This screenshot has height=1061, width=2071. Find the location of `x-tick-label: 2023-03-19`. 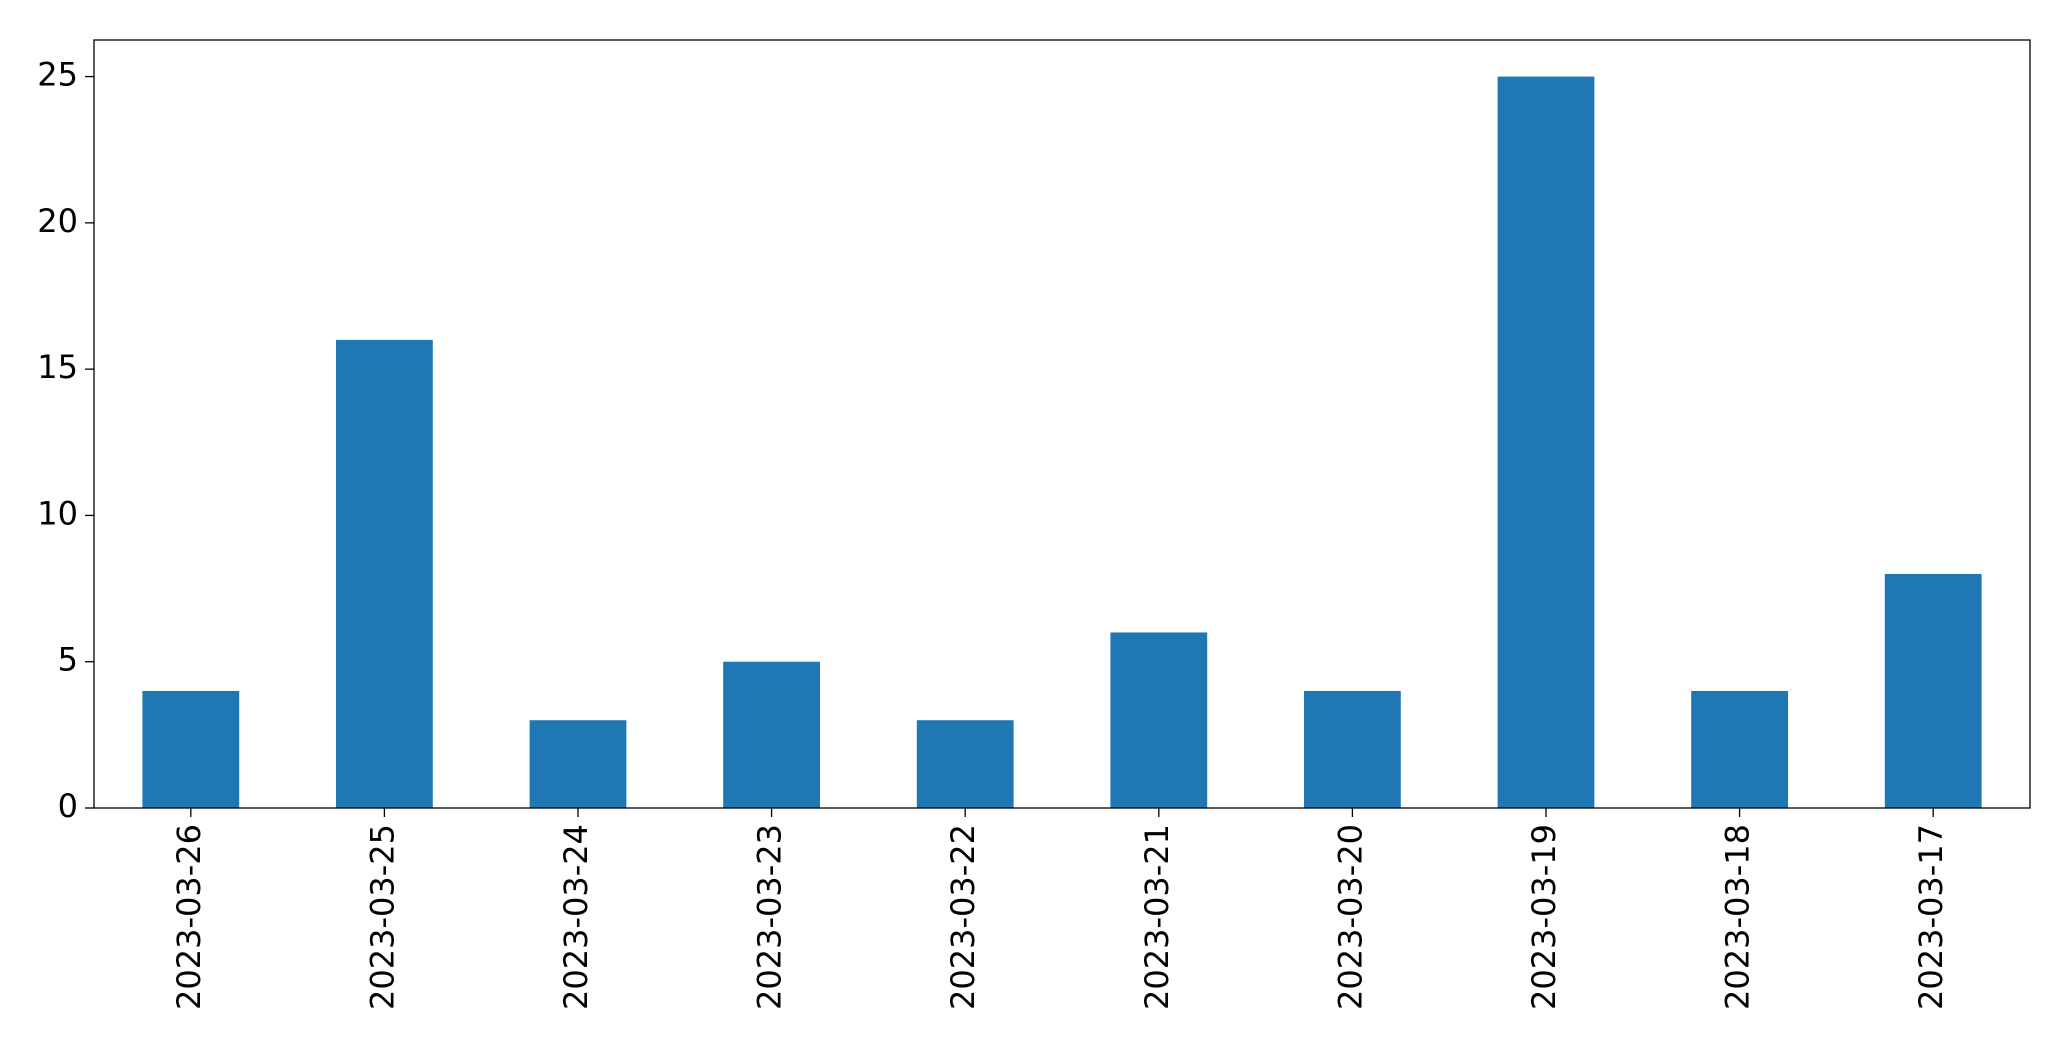

x-tick-label: 2023-03-19 is located at coordinates (1544, 917).